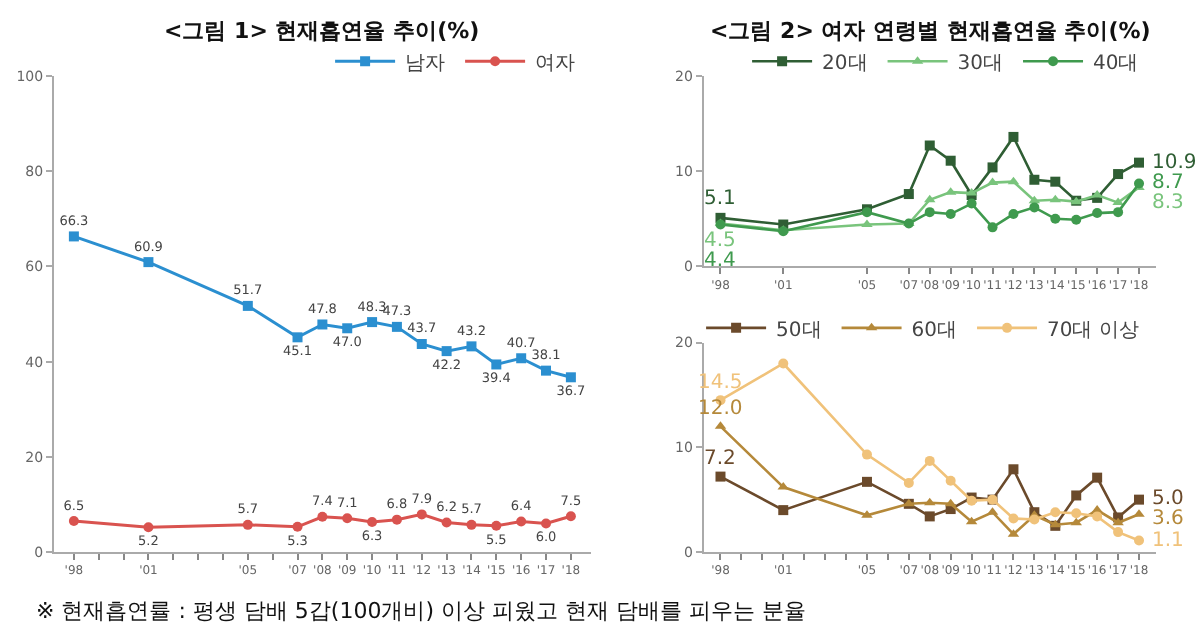 The height and width of the screenshot is (644, 1200). Describe the element at coordinates (425, 64) in the screenshot. I see `legend-label: 남자` at that location.